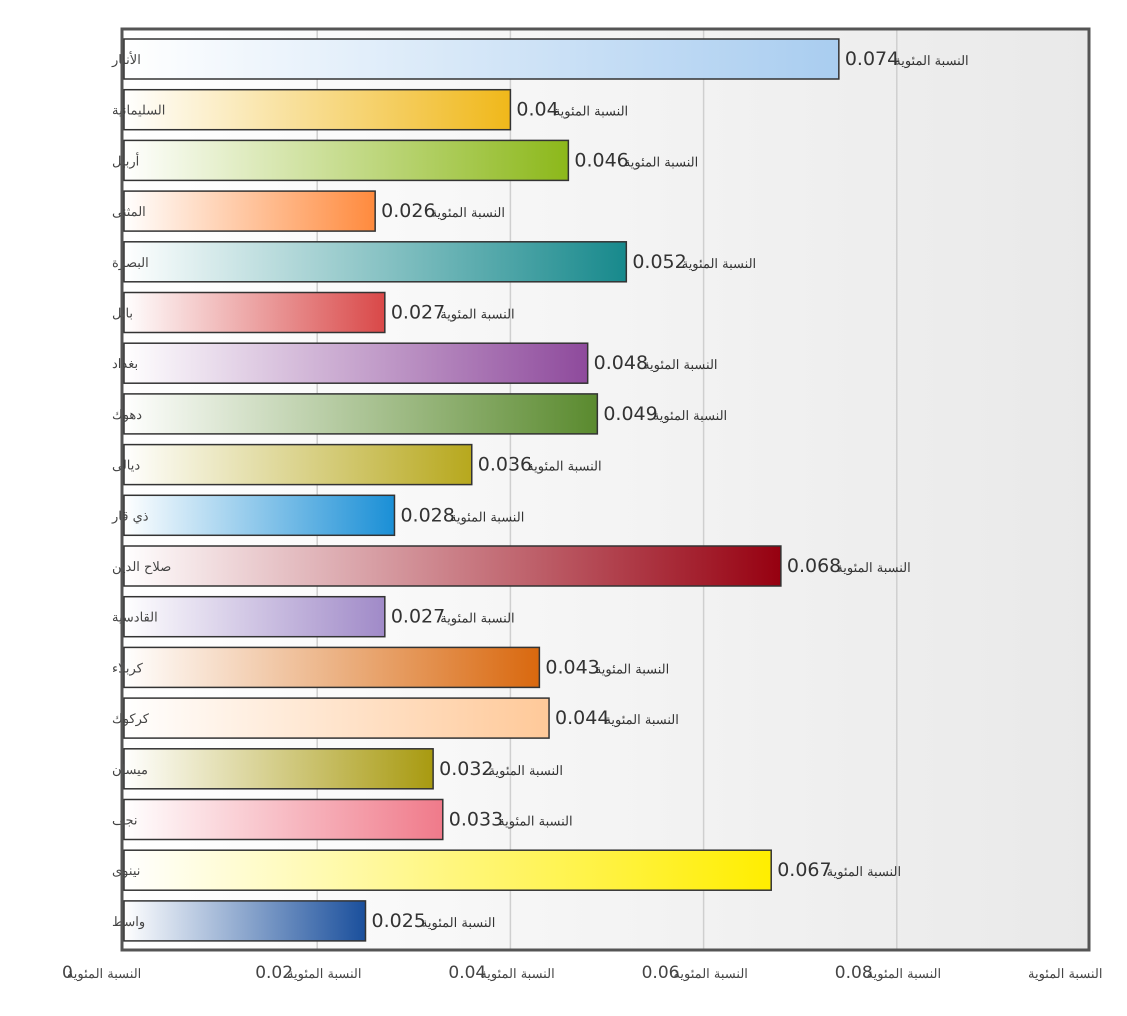  What do you see at coordinates (1065, 974) in the screenshot?
I see `x-tick-label: النسبة المئوية` at bounding box center [1065, 974].